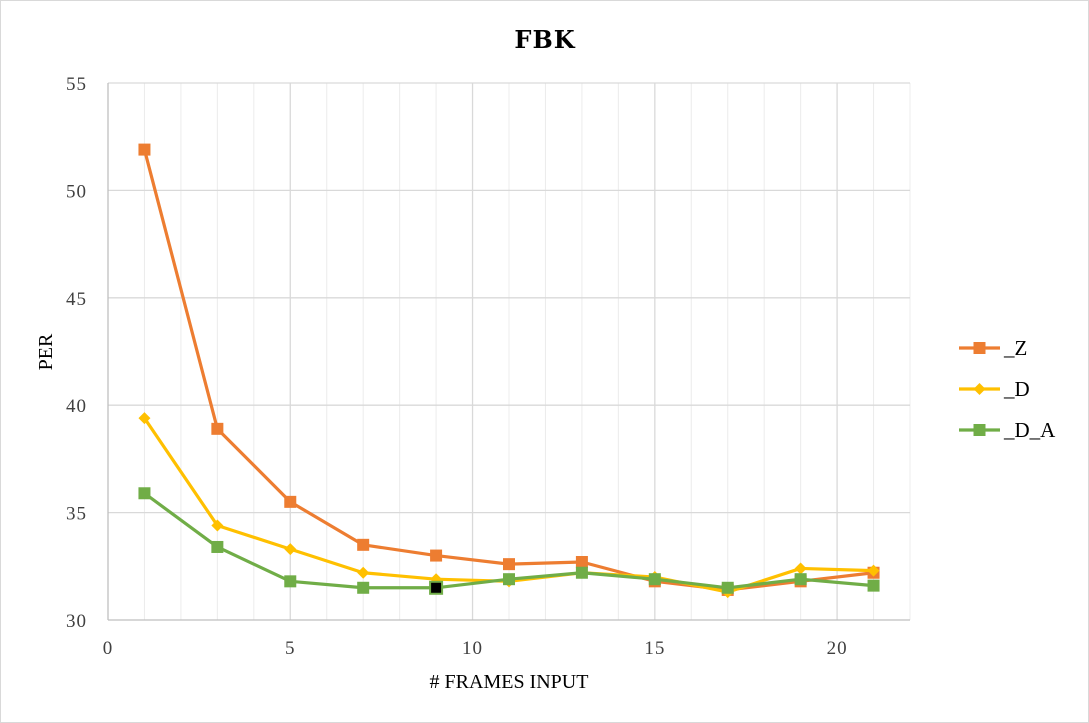  I want to click on x-tick-label: 10, so click(472, 648).